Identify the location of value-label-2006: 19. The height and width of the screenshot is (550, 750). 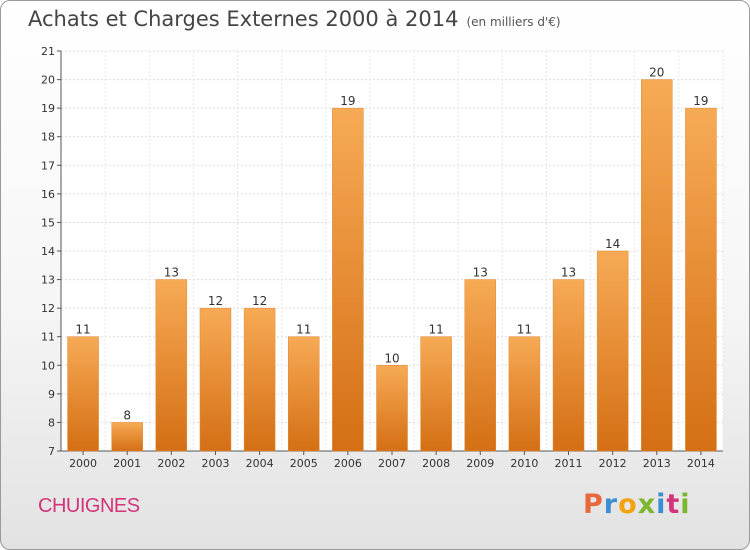
(347, 101).